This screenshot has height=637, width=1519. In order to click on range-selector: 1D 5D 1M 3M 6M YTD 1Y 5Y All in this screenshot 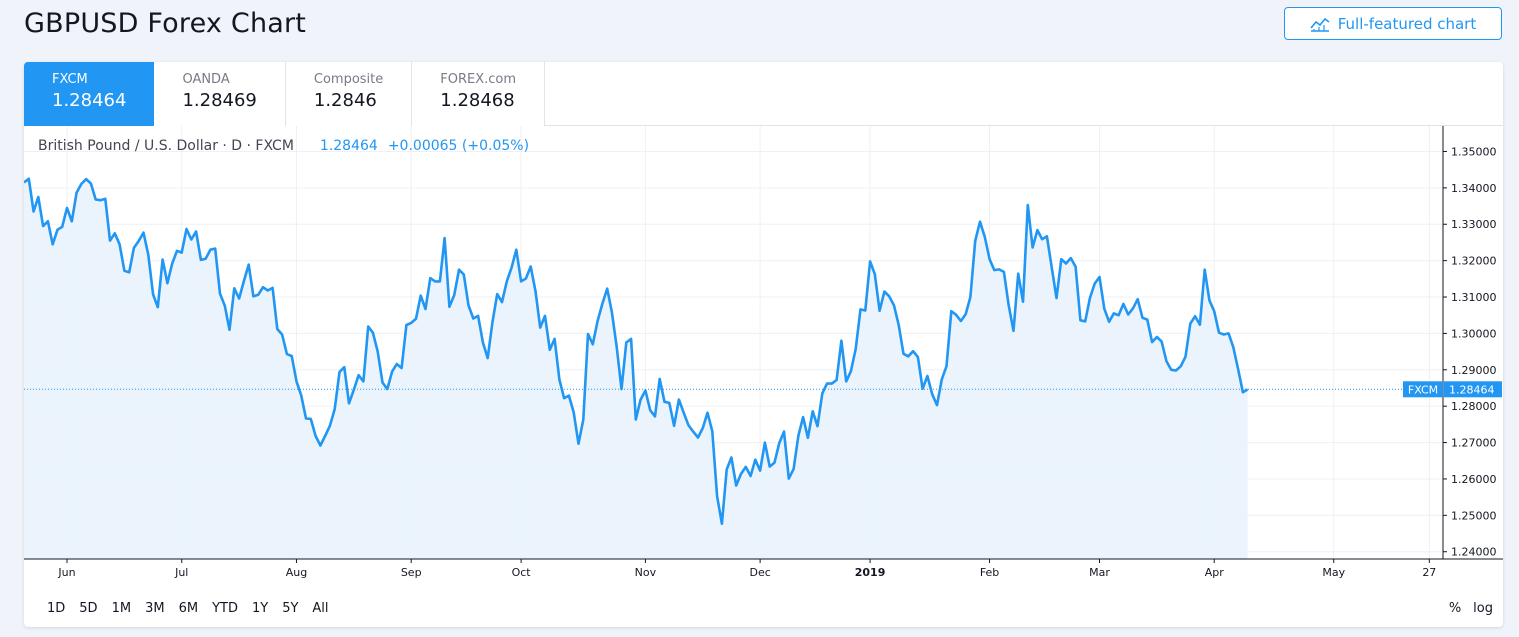, I will do `click(188, 608)`.